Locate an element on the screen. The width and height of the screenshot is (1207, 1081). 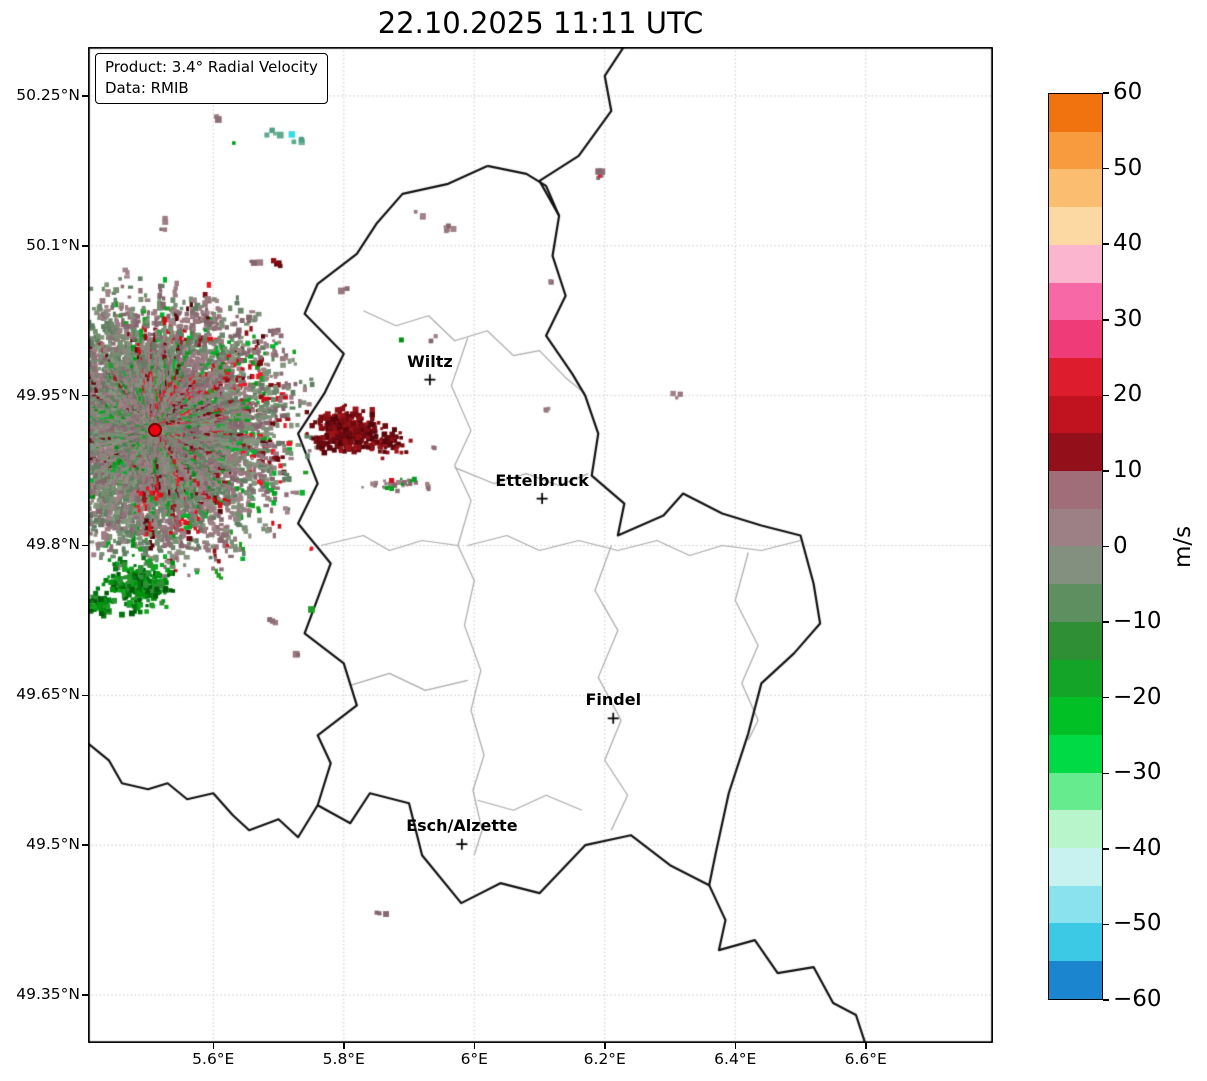
product-info-line: Product: 3.4° Radial Velocity is located at coordinates (211, 67).